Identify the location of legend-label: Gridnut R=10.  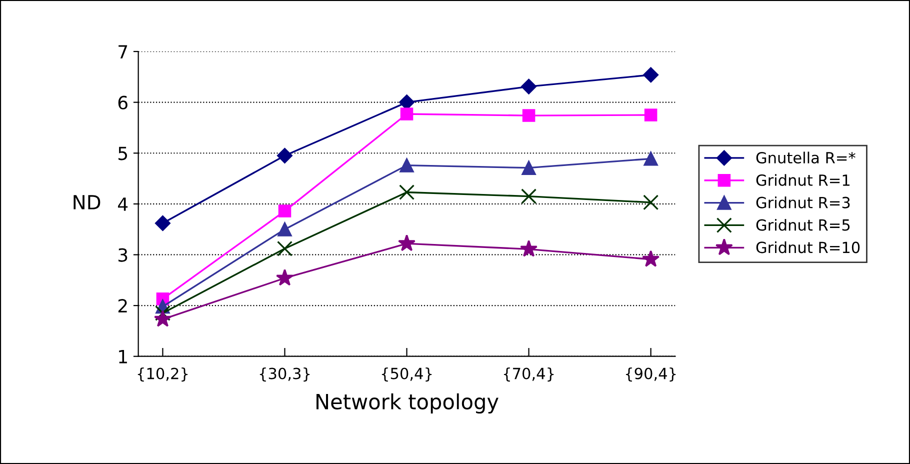
(808, 247).